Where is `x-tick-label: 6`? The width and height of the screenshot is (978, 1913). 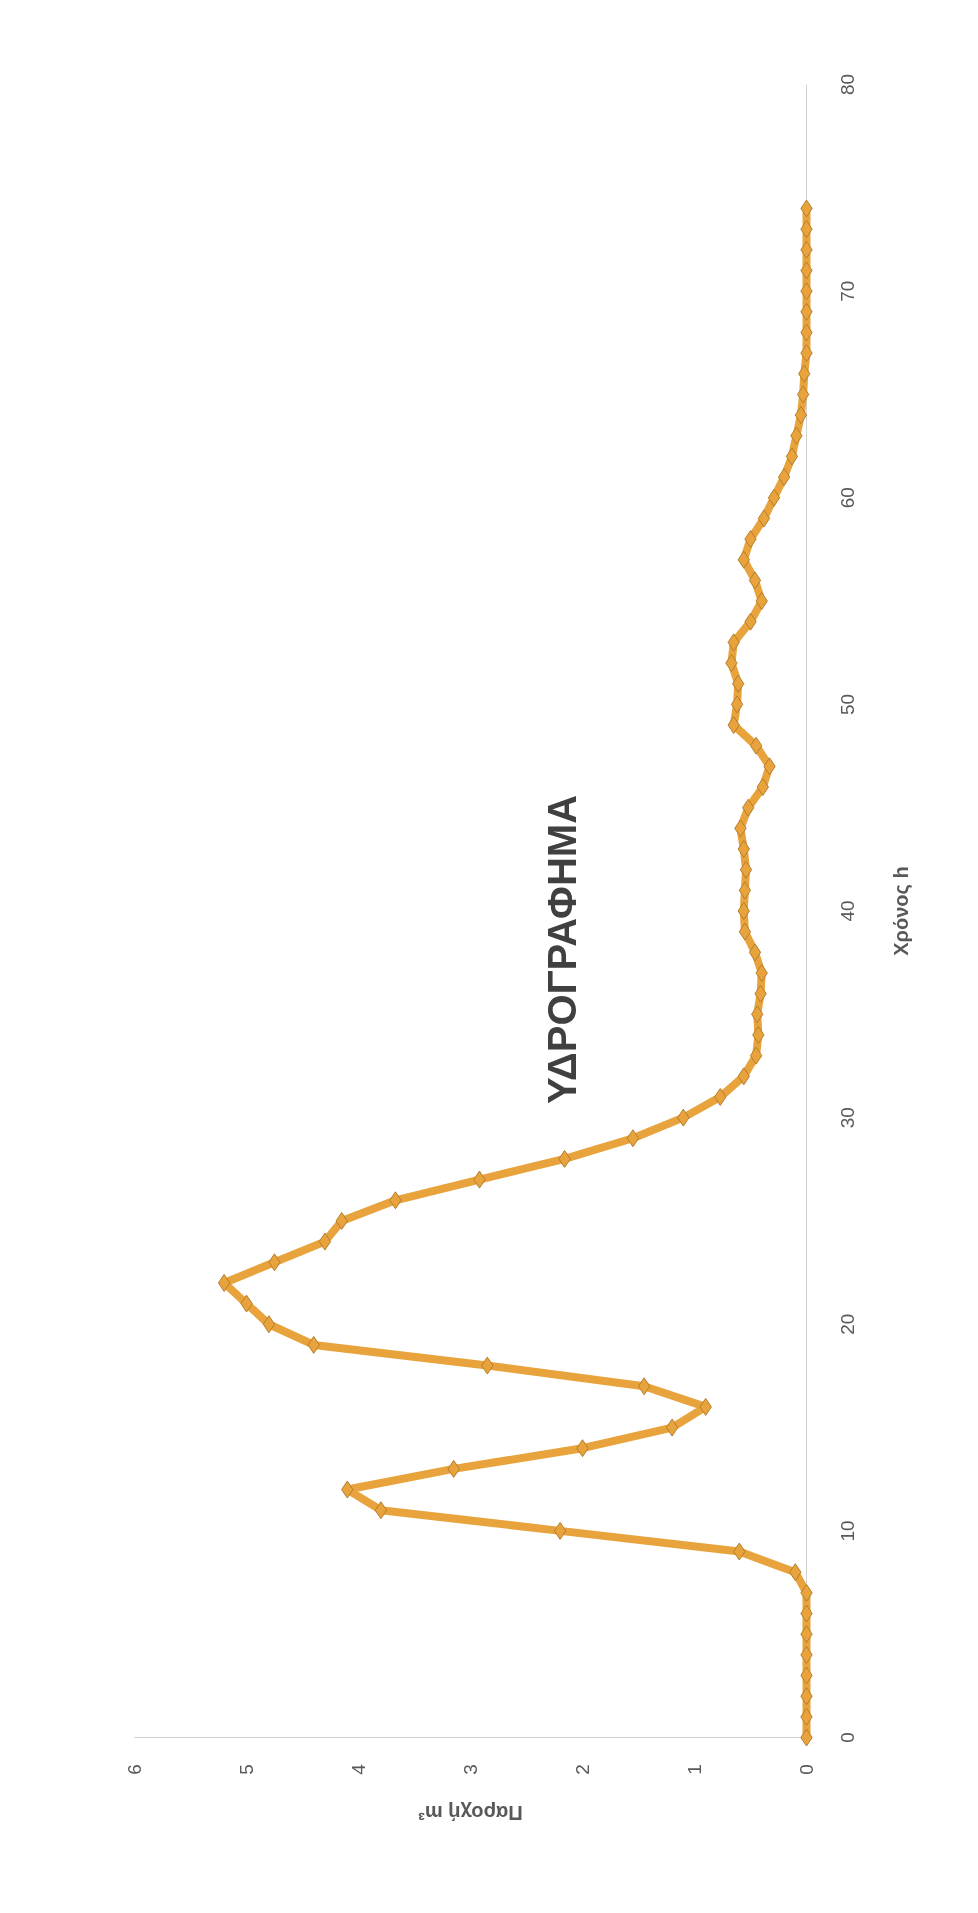
x-tick-label: 6 is located at coordinates (134, 1769).